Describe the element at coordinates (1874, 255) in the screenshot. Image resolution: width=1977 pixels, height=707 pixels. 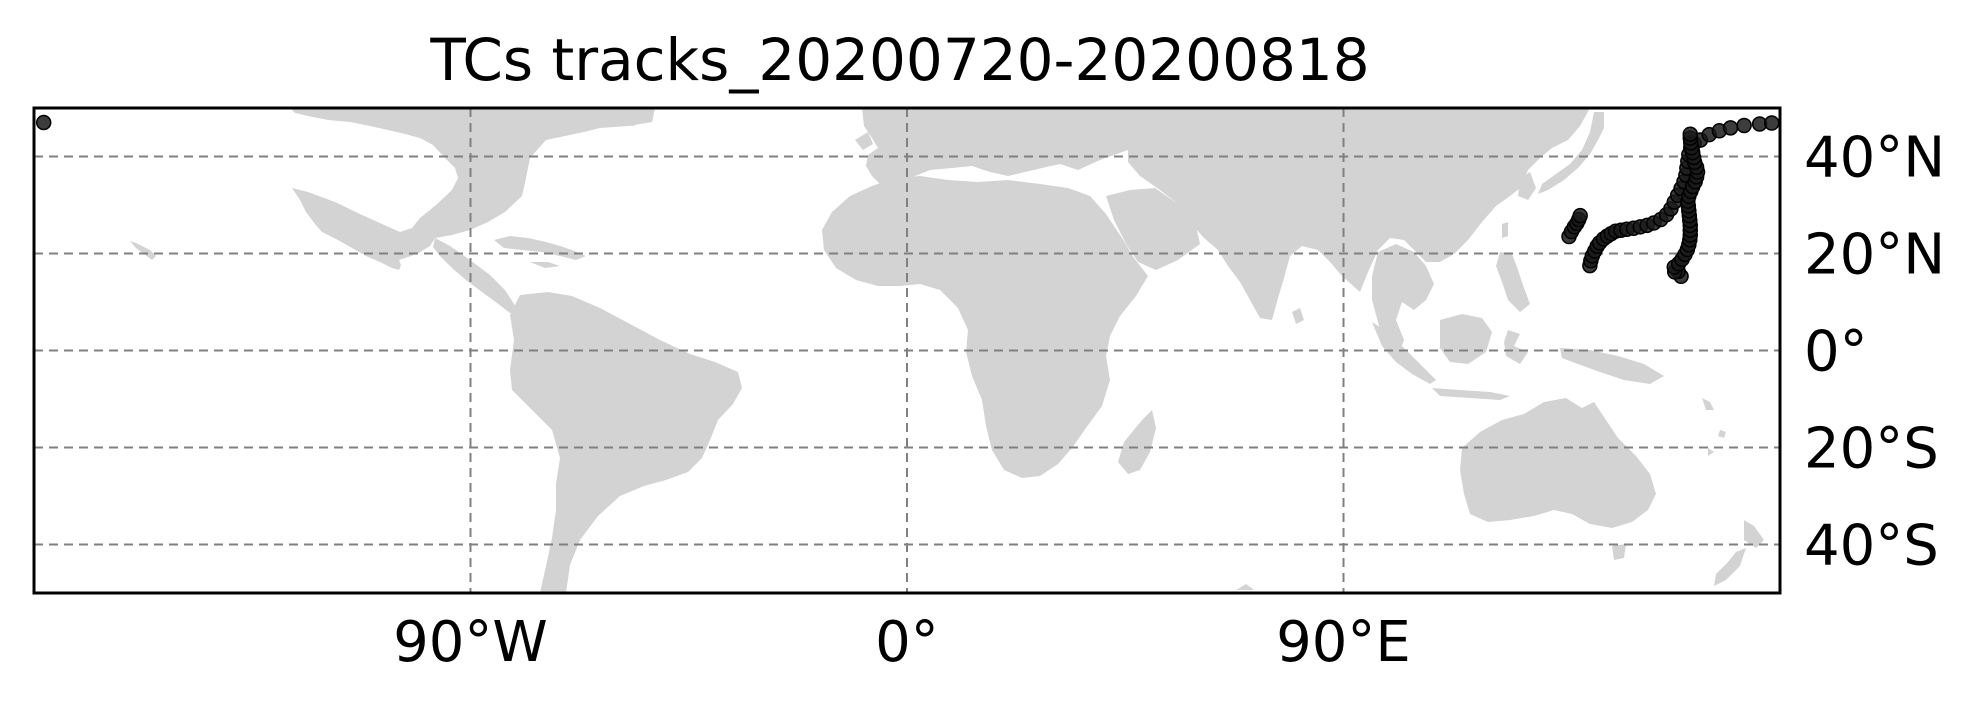
I see `y-tick-label: 20°N` at that location.